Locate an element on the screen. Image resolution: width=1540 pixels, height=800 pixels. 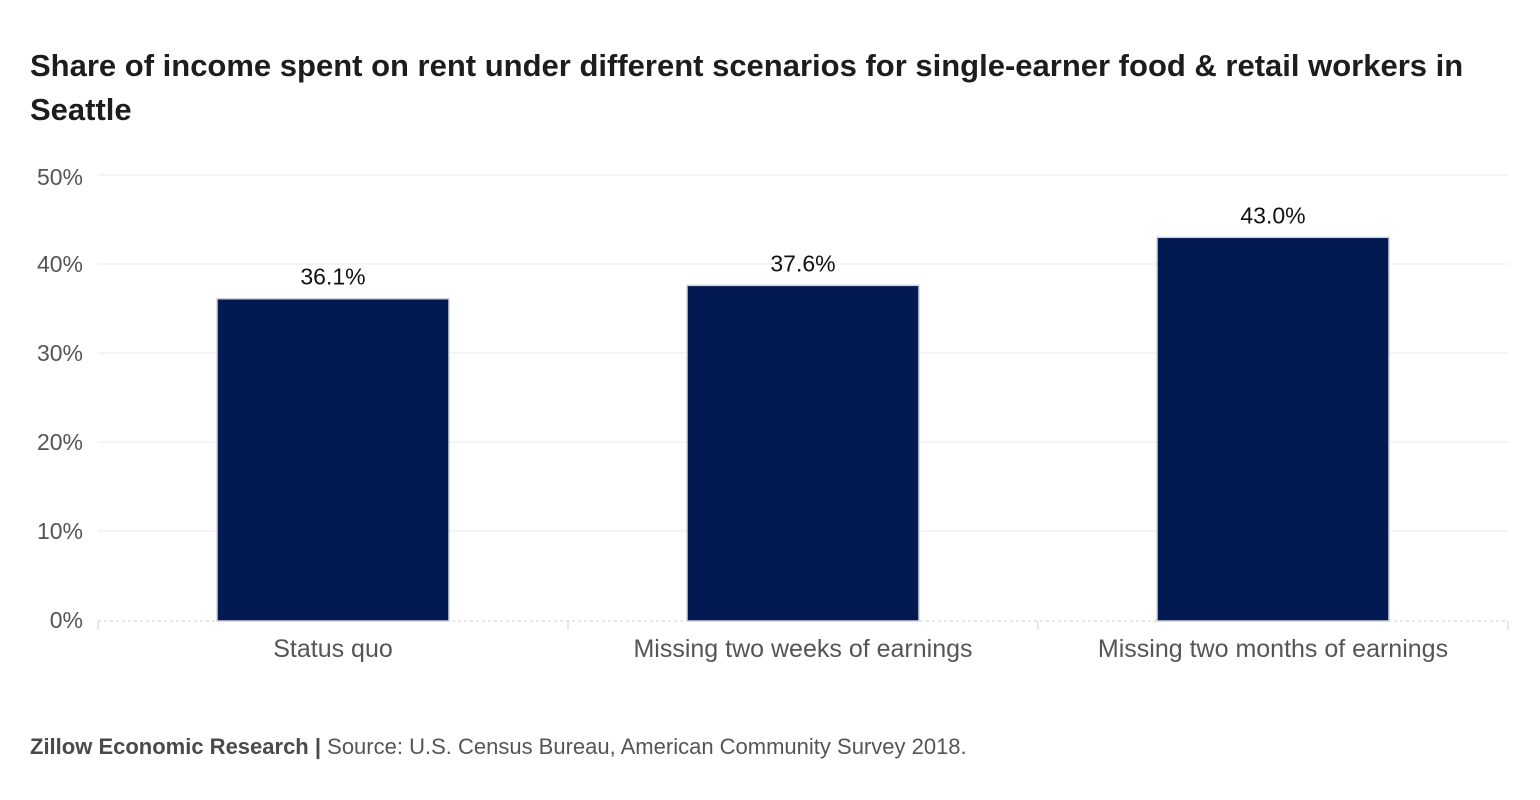
x-tick-label: Missing two weeks of earnings is located at coordinates (802, 649).